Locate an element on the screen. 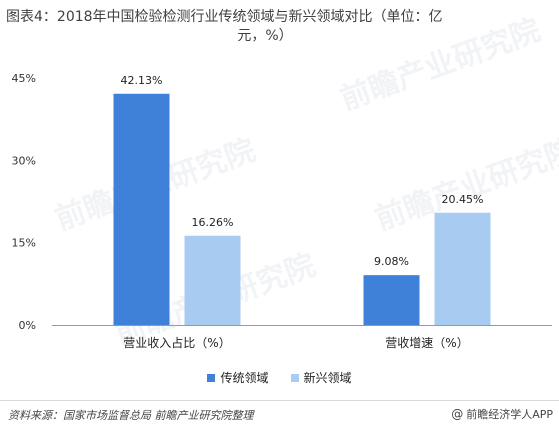  chart-title-line2: 元，%） is located at coordinates (265, 36).